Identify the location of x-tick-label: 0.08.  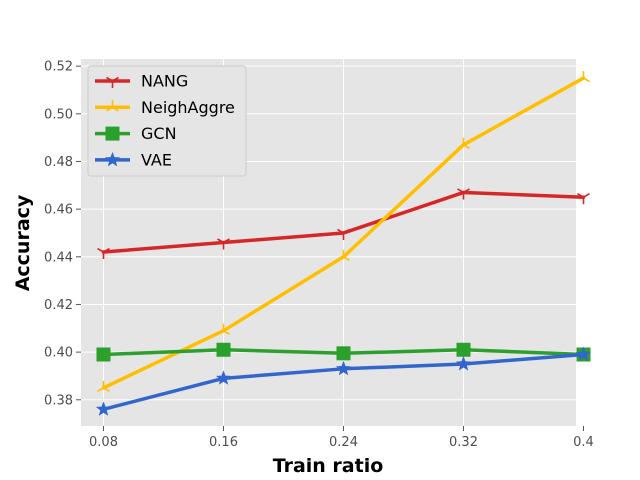
(103, 442).